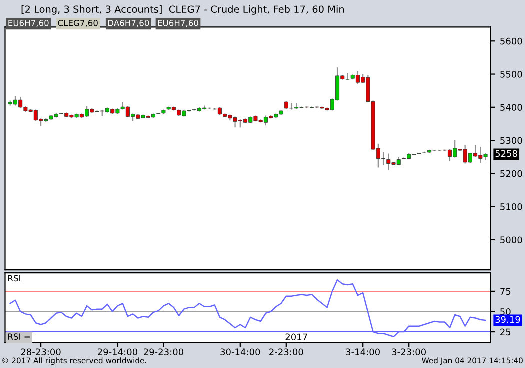 The image size is (525, 368). What do you see at coordinates (14, 278) in the screenshot?
I see `annotation: RSI` at bounding box center [14, 278].